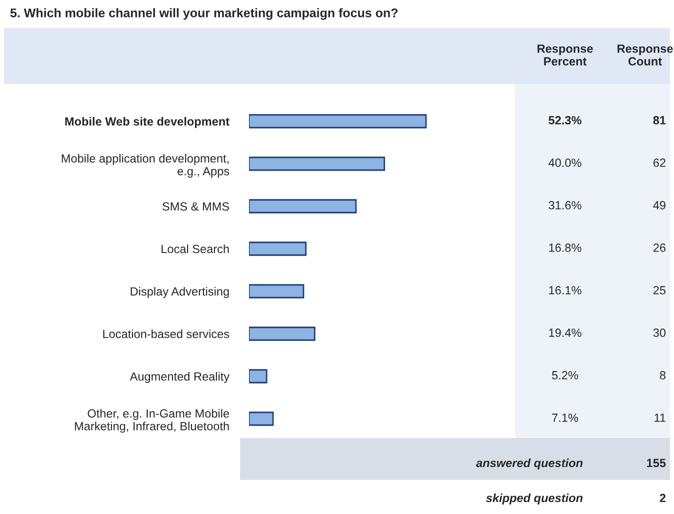 The width and height of the screenshot is (674, 514). Describe the element at coordinates (195, 249) in the screenshot. I see `y-tick-label: Local Search` at that location.